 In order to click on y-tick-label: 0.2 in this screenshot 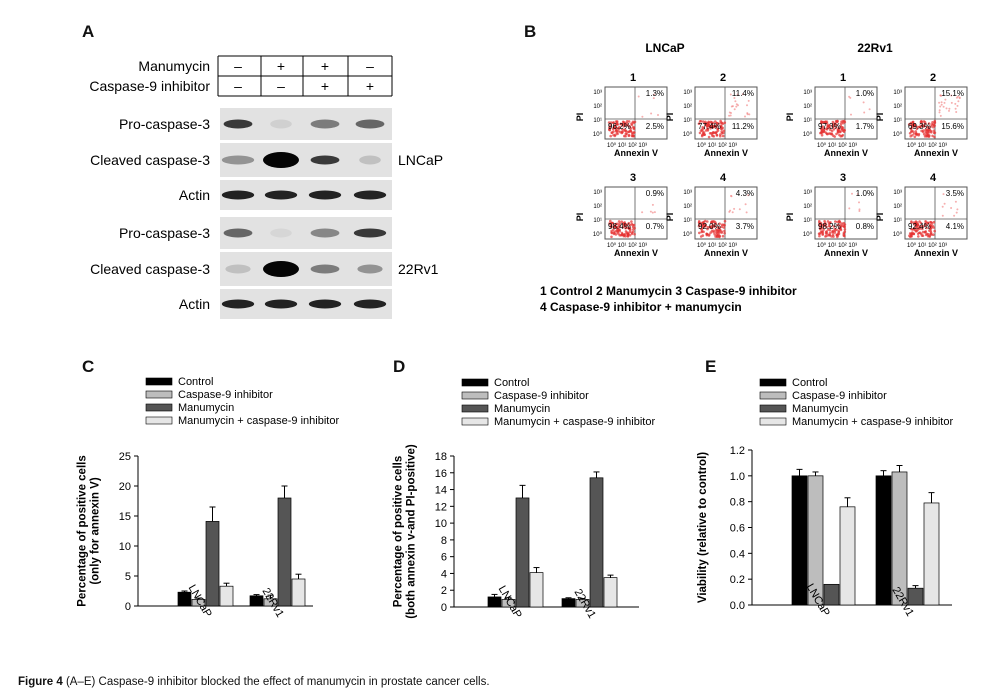, I will do `click(737, 580)`.